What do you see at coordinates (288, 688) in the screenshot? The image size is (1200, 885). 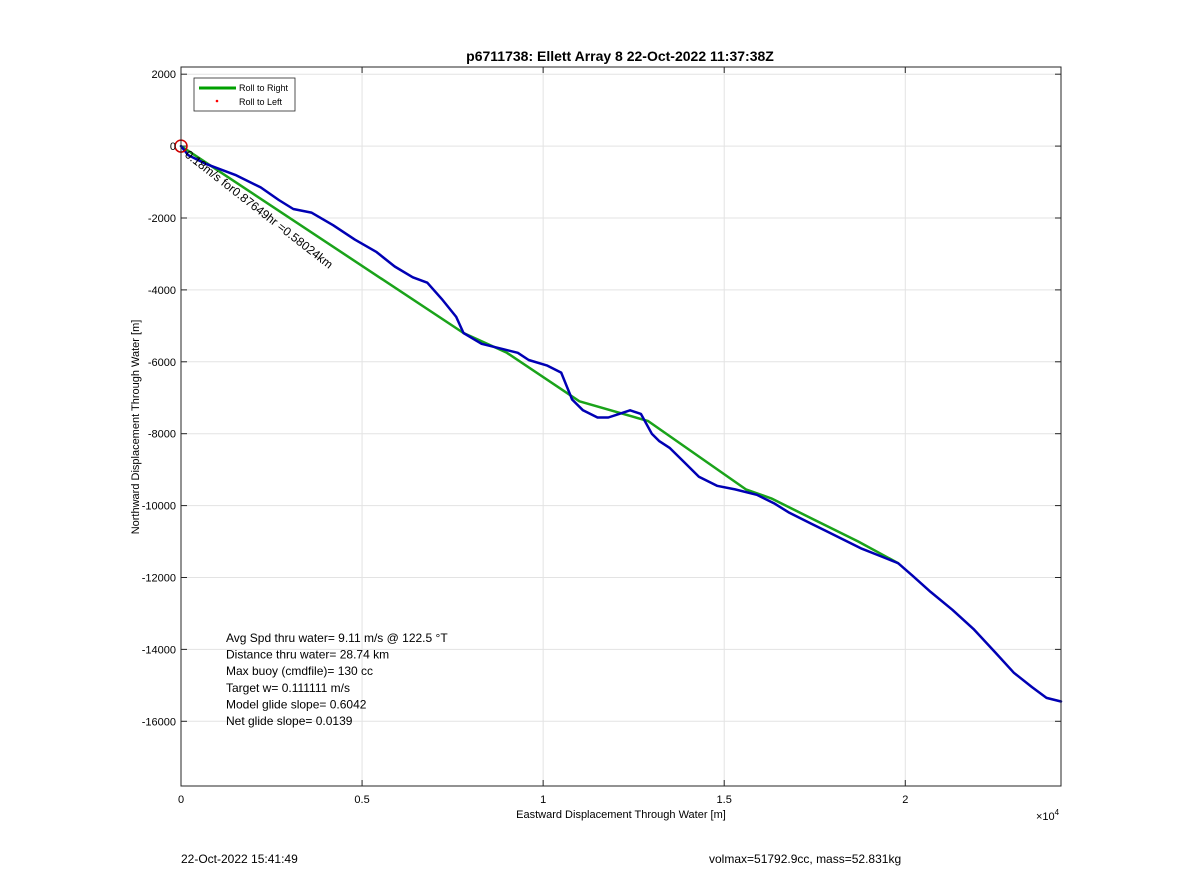 I see `stat-annotation-line: Target w= 0.111111 m/s` at bounding box center [288, 688].